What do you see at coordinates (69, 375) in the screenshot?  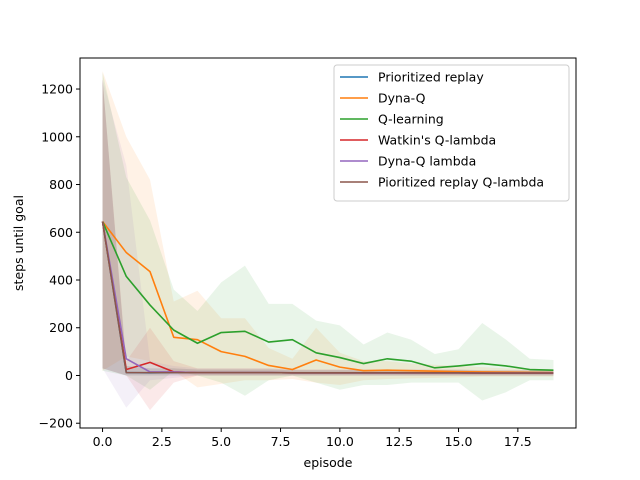 I see `y-tick-label: 0` at bounding box center [69, 375].